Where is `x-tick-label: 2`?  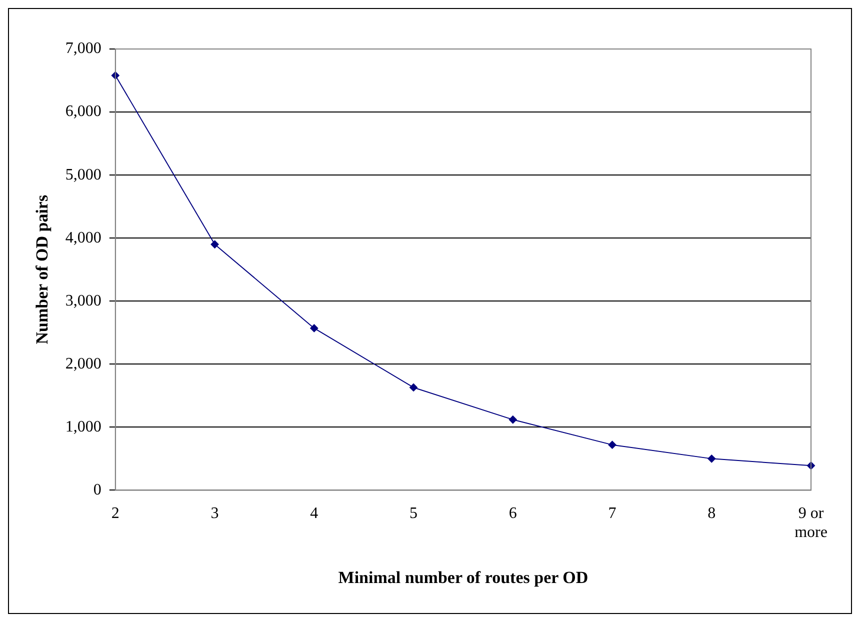
x-tick-label: 2 is located at coordinates (115, 513).